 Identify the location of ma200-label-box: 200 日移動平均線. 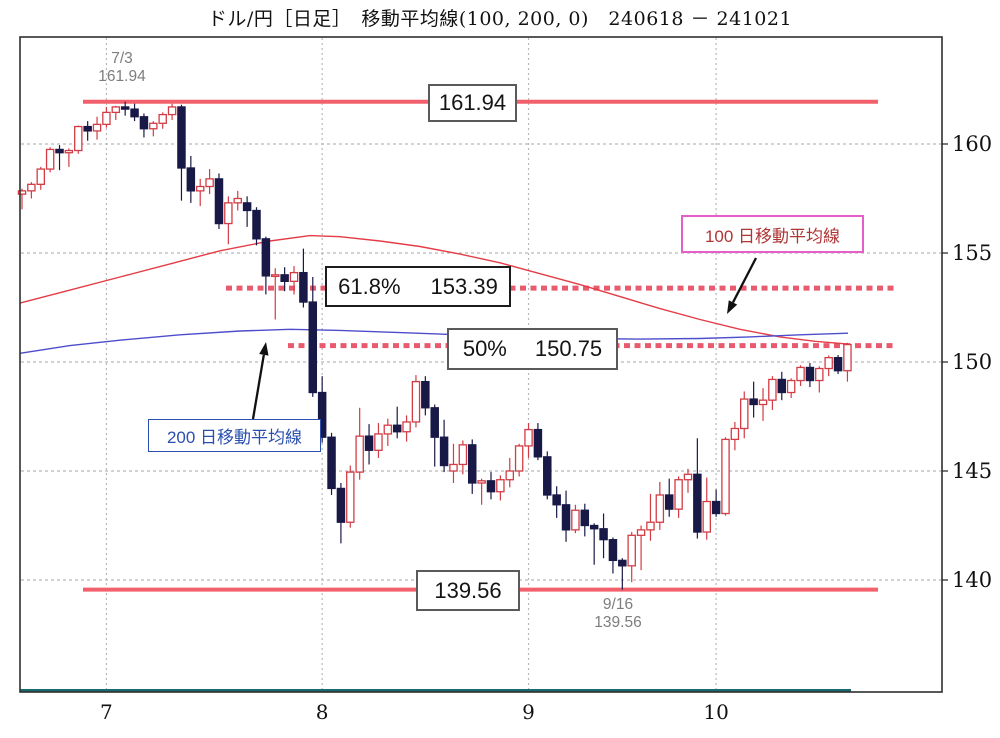
(234, 435).